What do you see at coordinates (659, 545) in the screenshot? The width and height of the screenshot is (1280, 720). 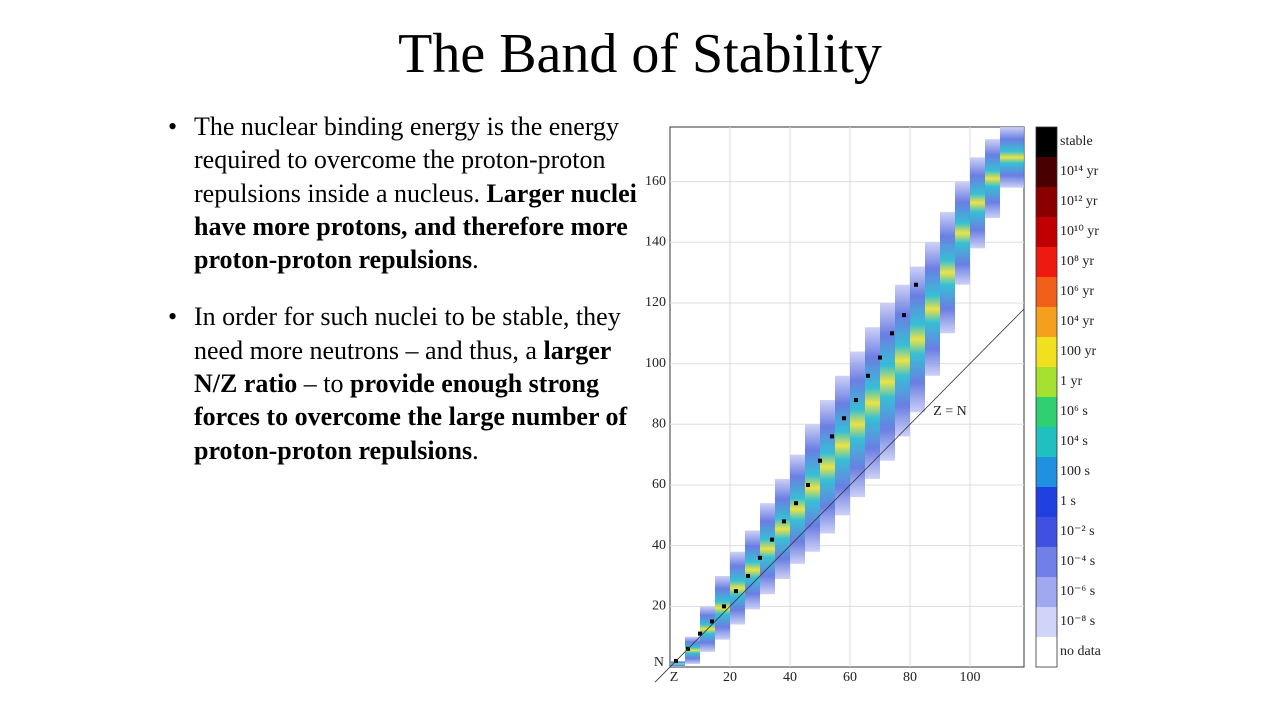 I see `y-tick-label: 40` at bounding box center [659, 545].